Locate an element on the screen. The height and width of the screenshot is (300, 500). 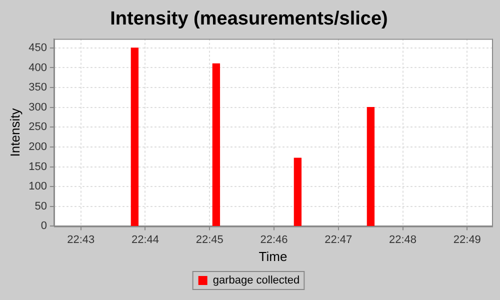
y-axis-title: Intensity is located at coordinates (14, 132).